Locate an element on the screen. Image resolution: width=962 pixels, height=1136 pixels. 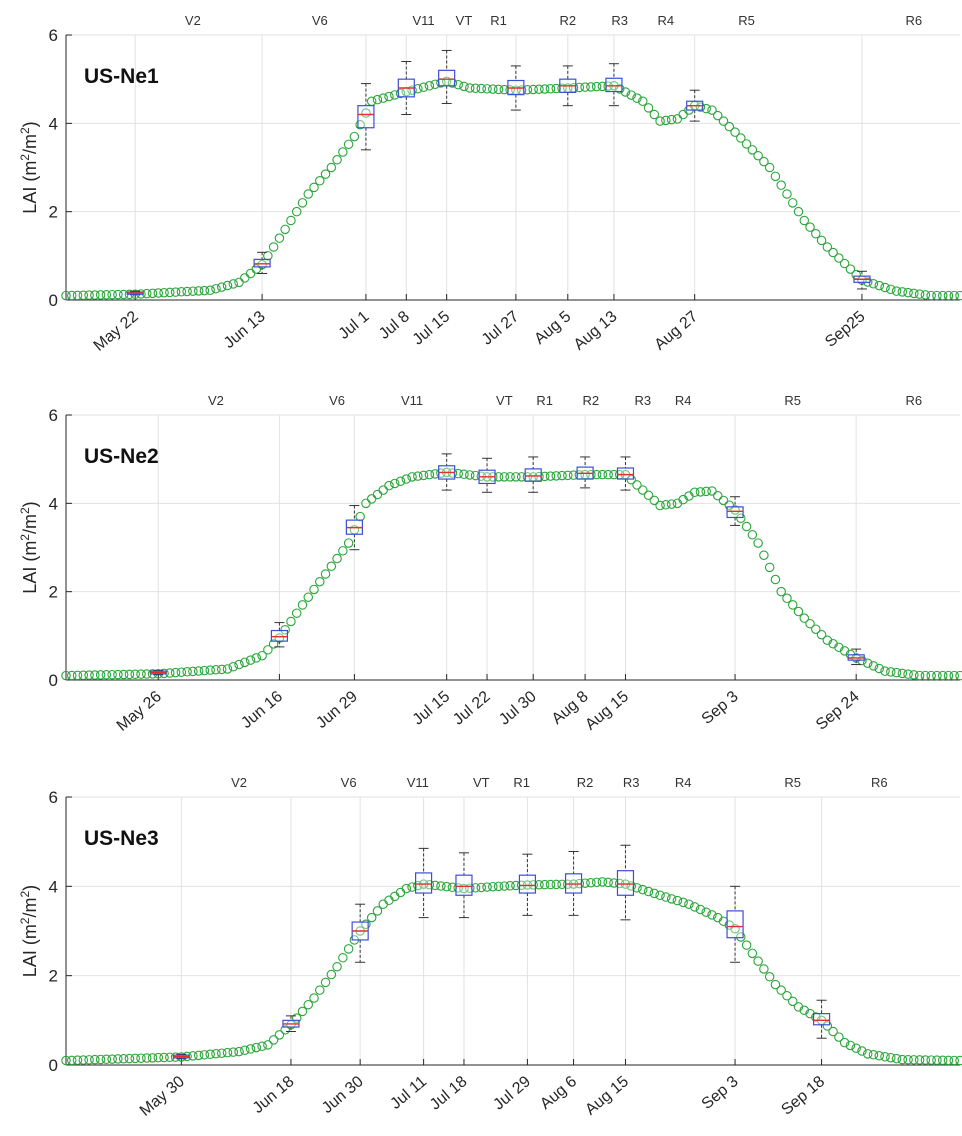
x-tick-label: Aug 27 is located at coordinates (676, 331).